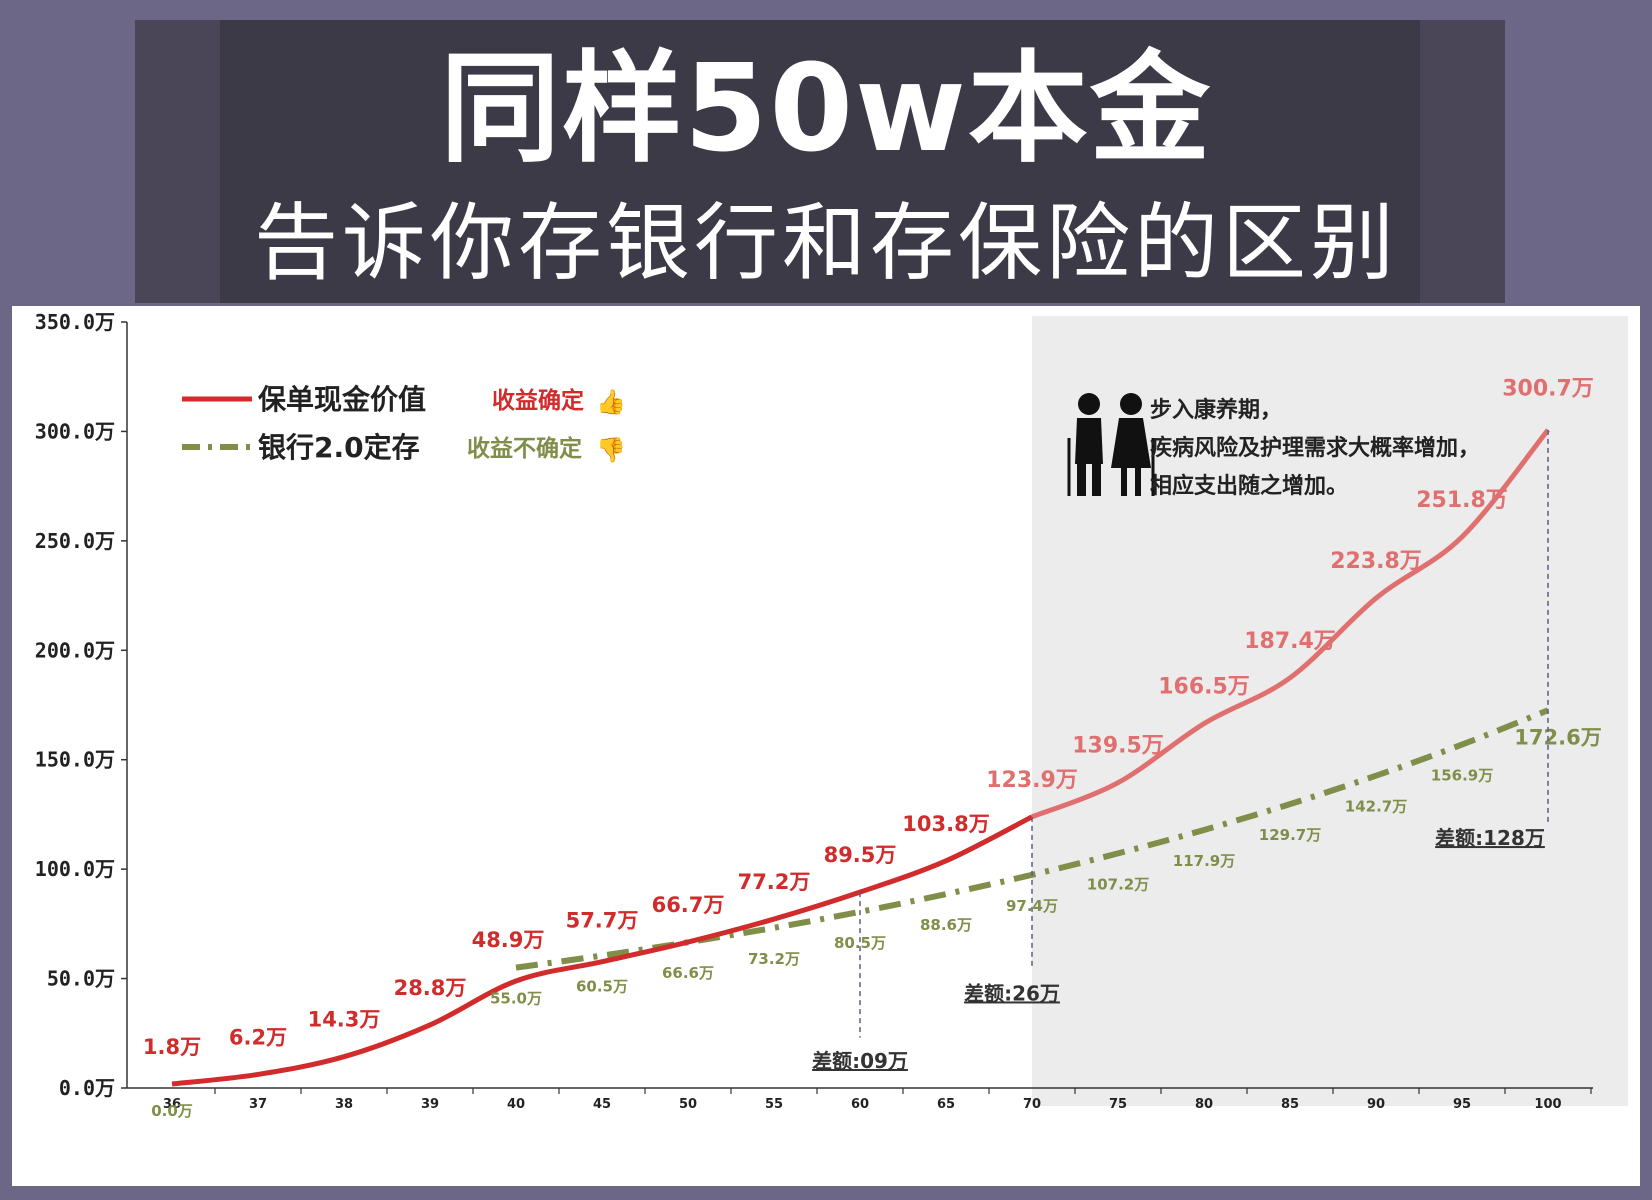  Describe the element at coordinates (688, 973) in the screenshot. I see `data-label-bank: 66.6万` at that location.